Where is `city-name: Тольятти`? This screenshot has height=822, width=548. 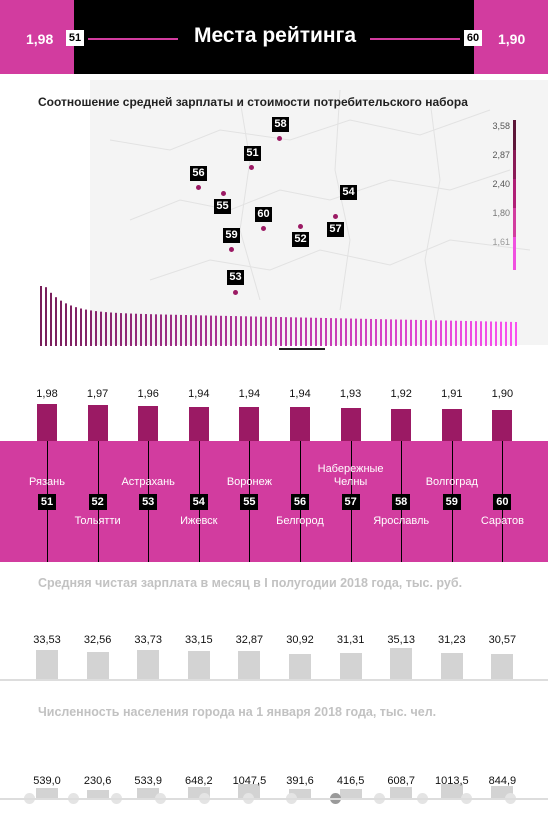
city-name: Тольятти is located at coordinates (97, 521).